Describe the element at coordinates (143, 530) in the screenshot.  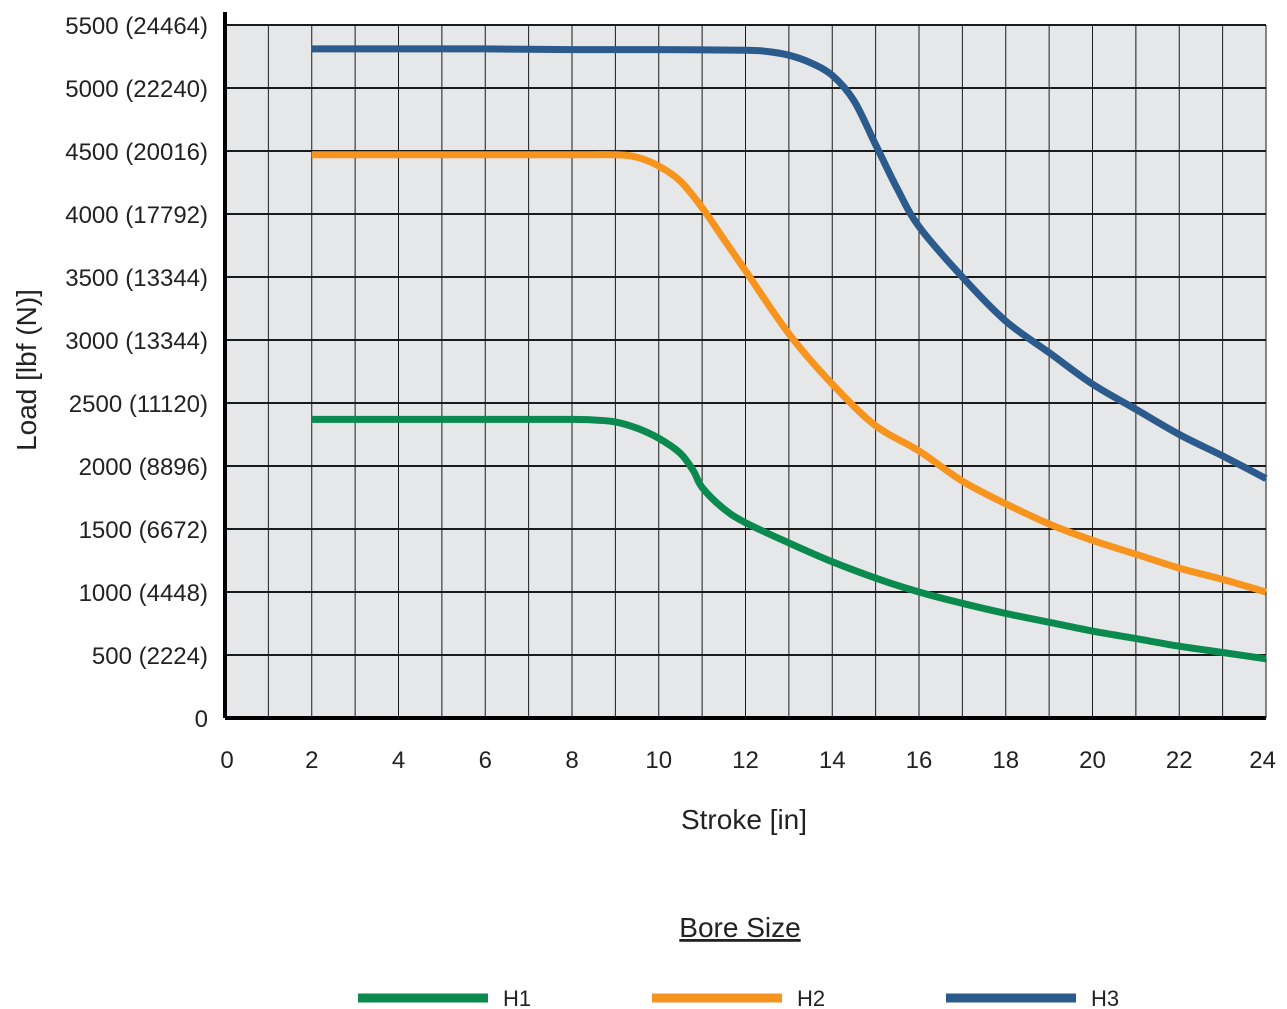
I see `y-tick-label: 1500 (6672)` at that location.